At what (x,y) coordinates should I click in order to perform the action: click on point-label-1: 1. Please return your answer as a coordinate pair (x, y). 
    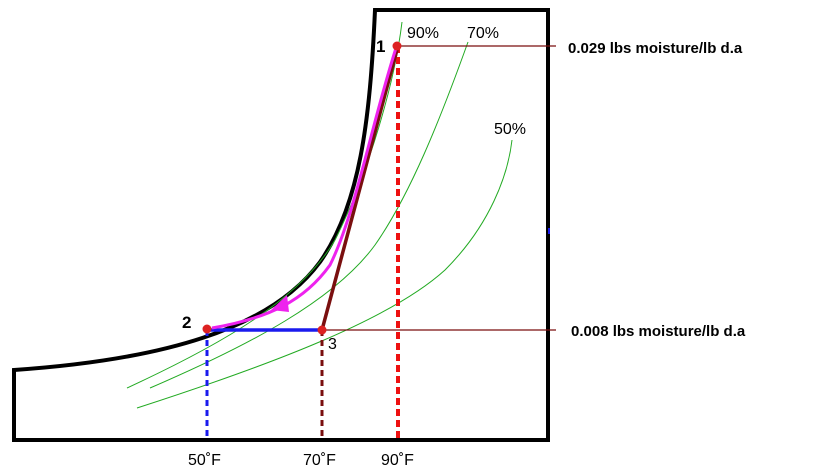
    Looking at the image, I should click on (380, 46).